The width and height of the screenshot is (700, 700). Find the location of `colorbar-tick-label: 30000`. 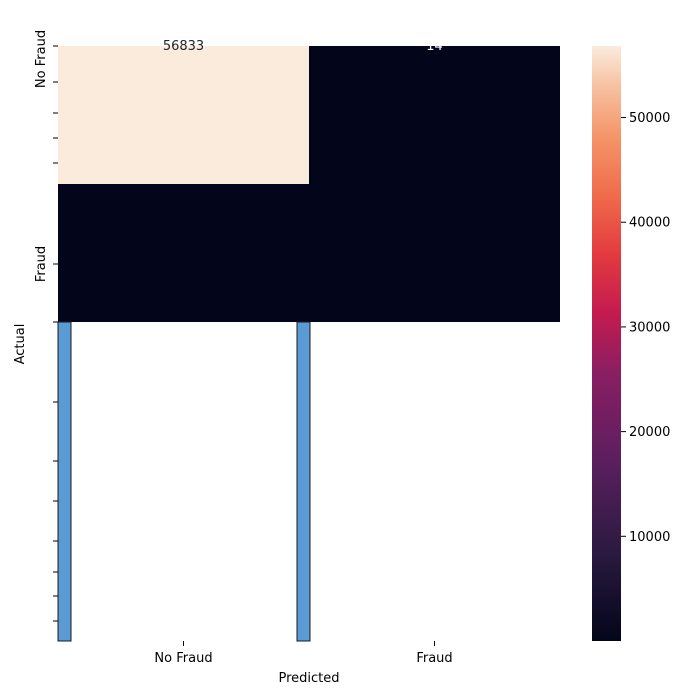

colorbar-tick-label: 30000 is located at coordinates (649, 327).